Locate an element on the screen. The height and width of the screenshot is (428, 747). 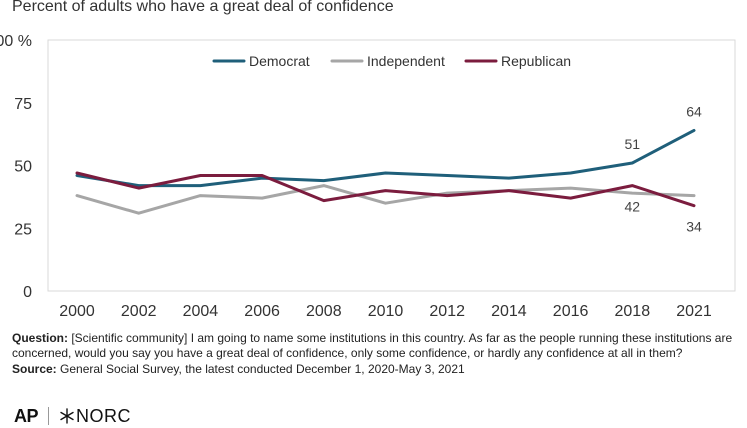
x-tick-label: 2004 is located at coordinates (201, 311).